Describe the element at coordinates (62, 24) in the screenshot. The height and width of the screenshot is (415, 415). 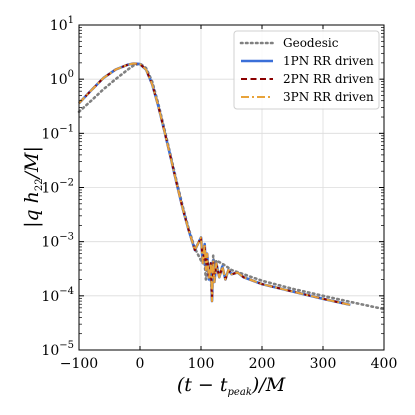
I see `y-tick-label: 10¹` at that location.